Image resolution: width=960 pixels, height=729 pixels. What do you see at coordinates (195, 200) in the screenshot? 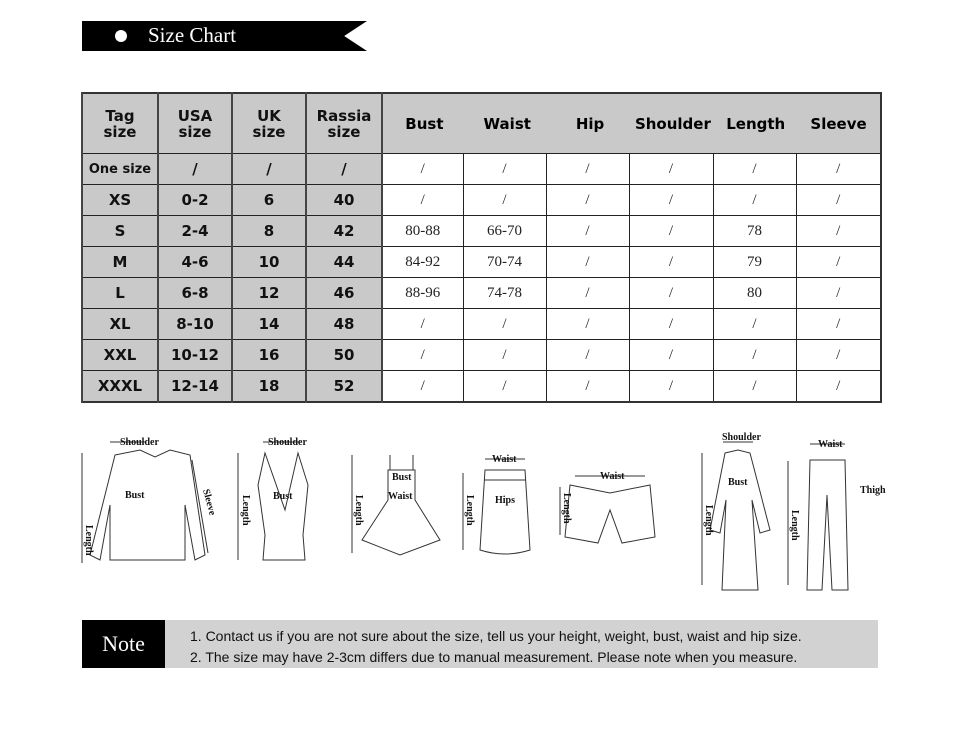
I see `cell-usa: 0-2` at bounding box center [195, 200].